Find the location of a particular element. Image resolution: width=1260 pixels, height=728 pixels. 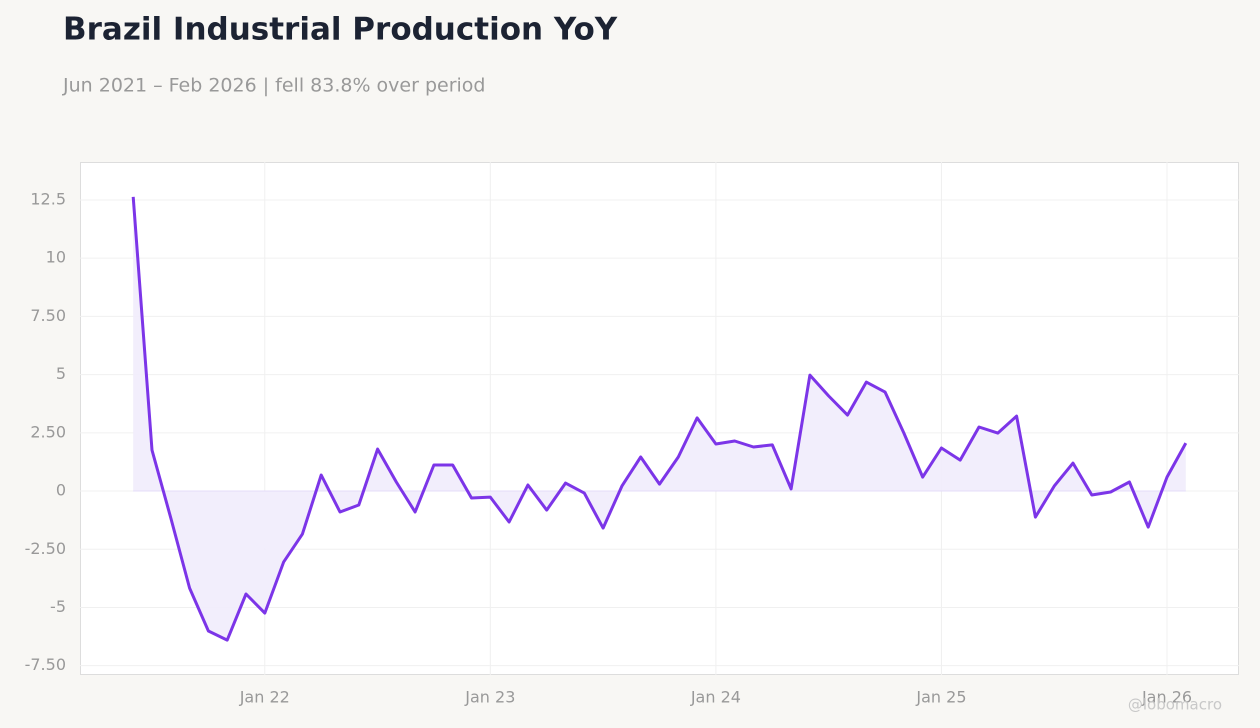

x-tick-label: Jan 22 is located at coordinates (264, 697).